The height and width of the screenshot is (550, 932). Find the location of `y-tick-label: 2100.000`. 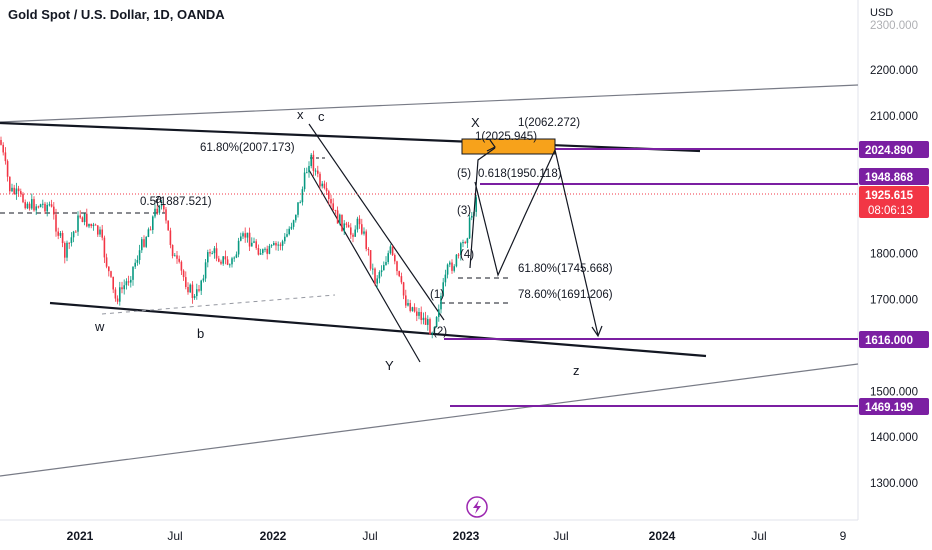

y-tick-label: 2100.000 is located at coordinates (894, 117).